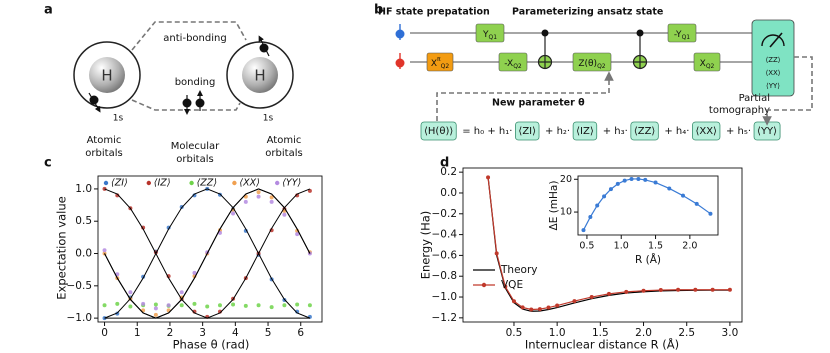 The width and height of the screenshot is (830, 353). What do you see at coordinates (773, 86) in the screenshot?
I see `tomography-term: ⟨YY⟩` at bounding box center [773, 86].